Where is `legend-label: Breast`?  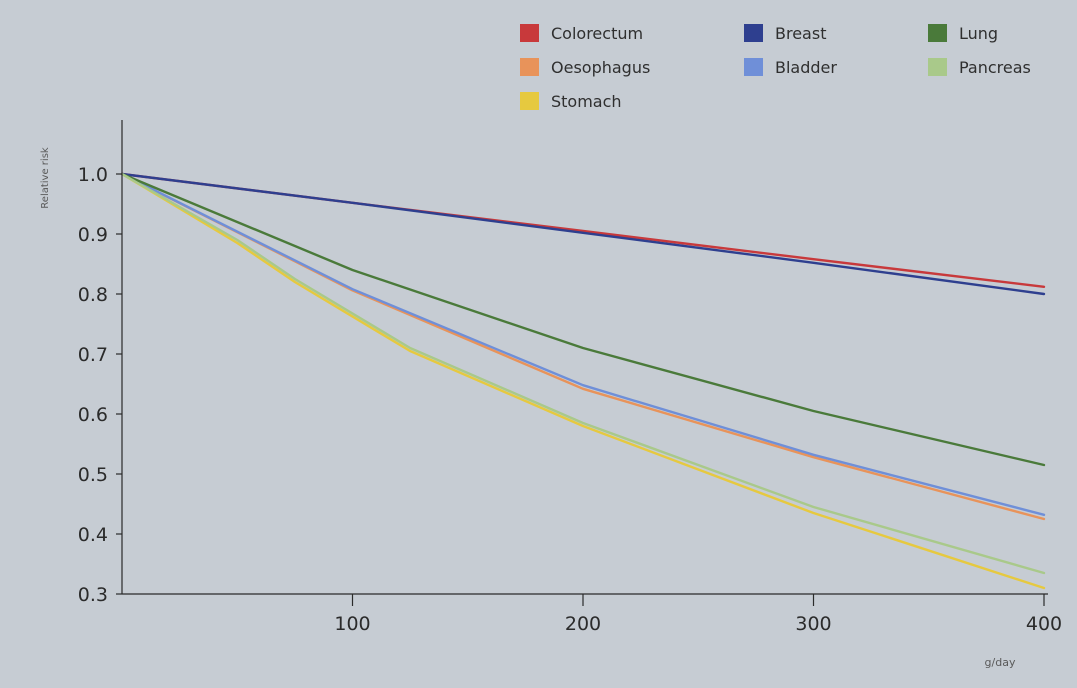 legend-label: Breast is located at coordinates (800, 33).